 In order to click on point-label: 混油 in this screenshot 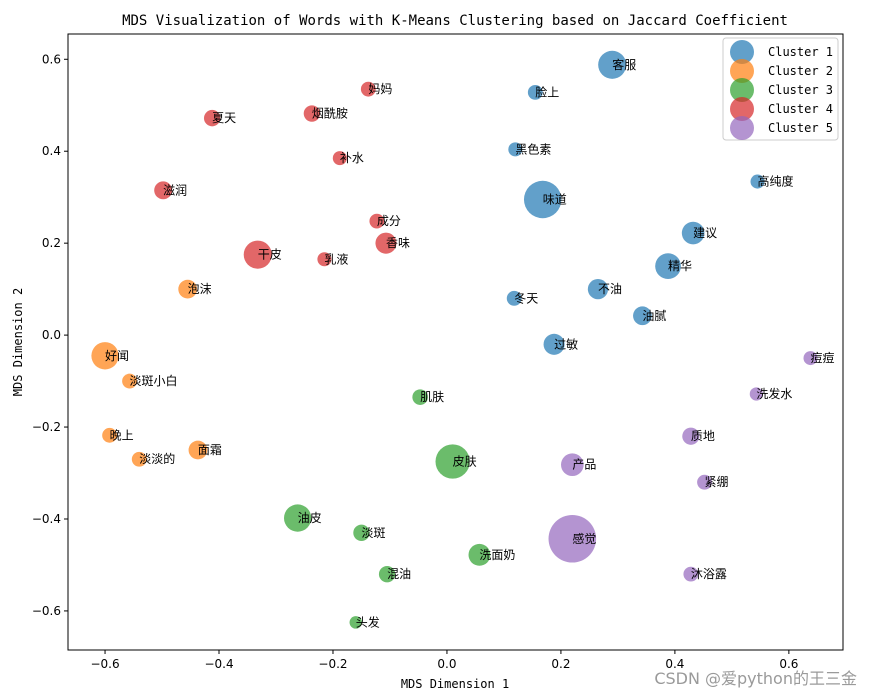, I will do `click(399, 574)`.